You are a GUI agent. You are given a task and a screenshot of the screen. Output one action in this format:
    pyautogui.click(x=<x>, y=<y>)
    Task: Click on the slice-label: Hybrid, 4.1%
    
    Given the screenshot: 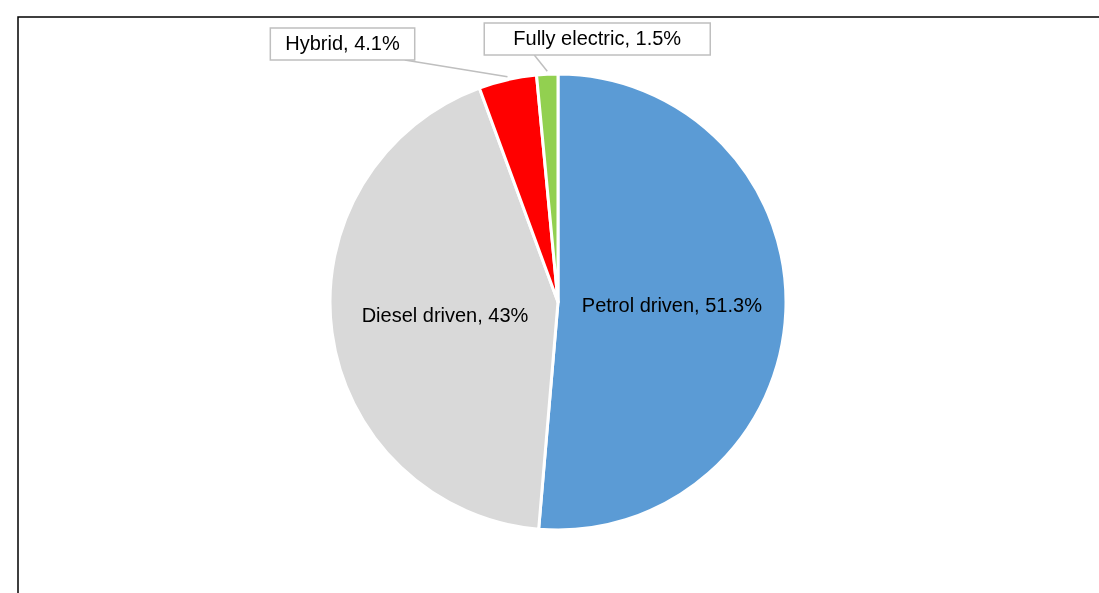 What is the action you would take?
    pyautogui.click(x=342, y=43)
    